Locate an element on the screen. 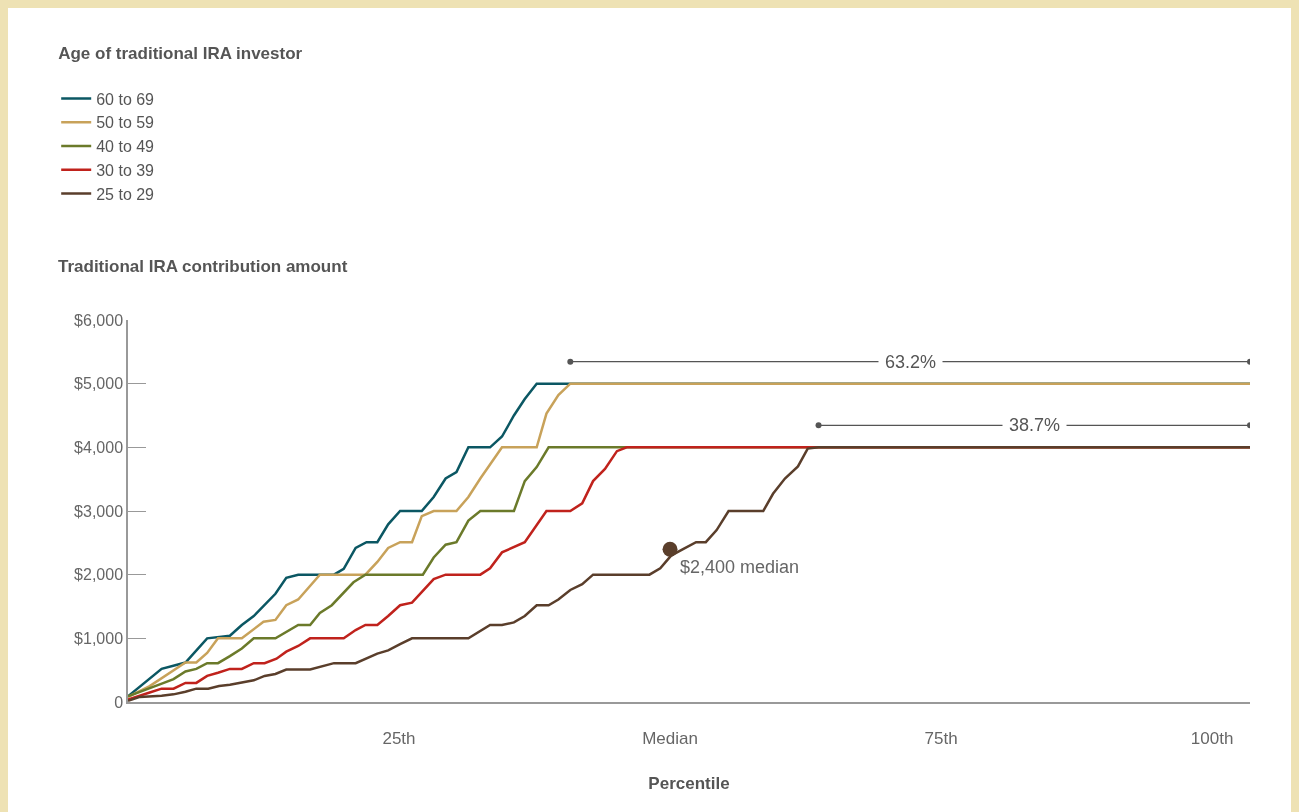 This screenshot has width=1299, height=812. x-tick-label: 25th is located at coordinates (399, 739).